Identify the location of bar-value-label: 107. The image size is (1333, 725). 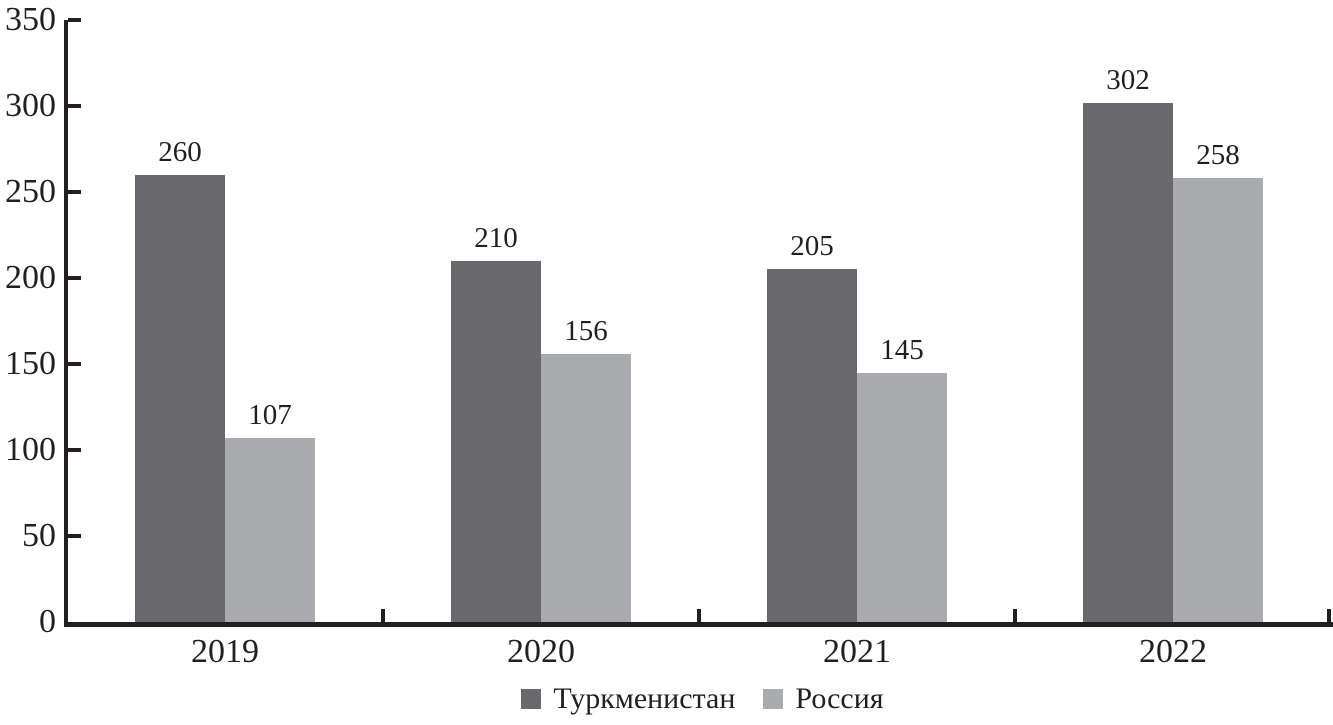
(270, 414).